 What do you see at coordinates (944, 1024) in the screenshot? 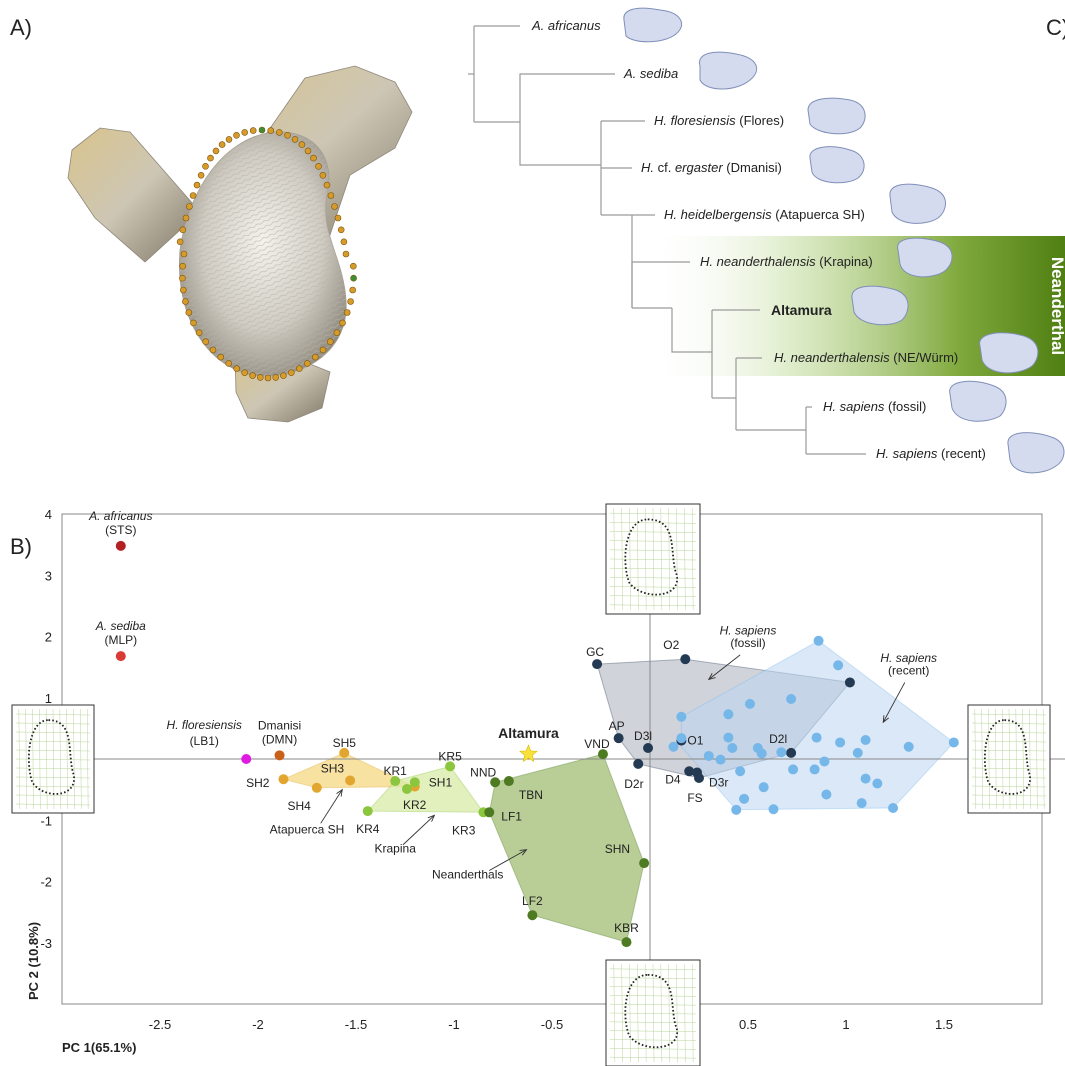
I see `x-tick-label: 1.5` at bounding box center [944, 1024].